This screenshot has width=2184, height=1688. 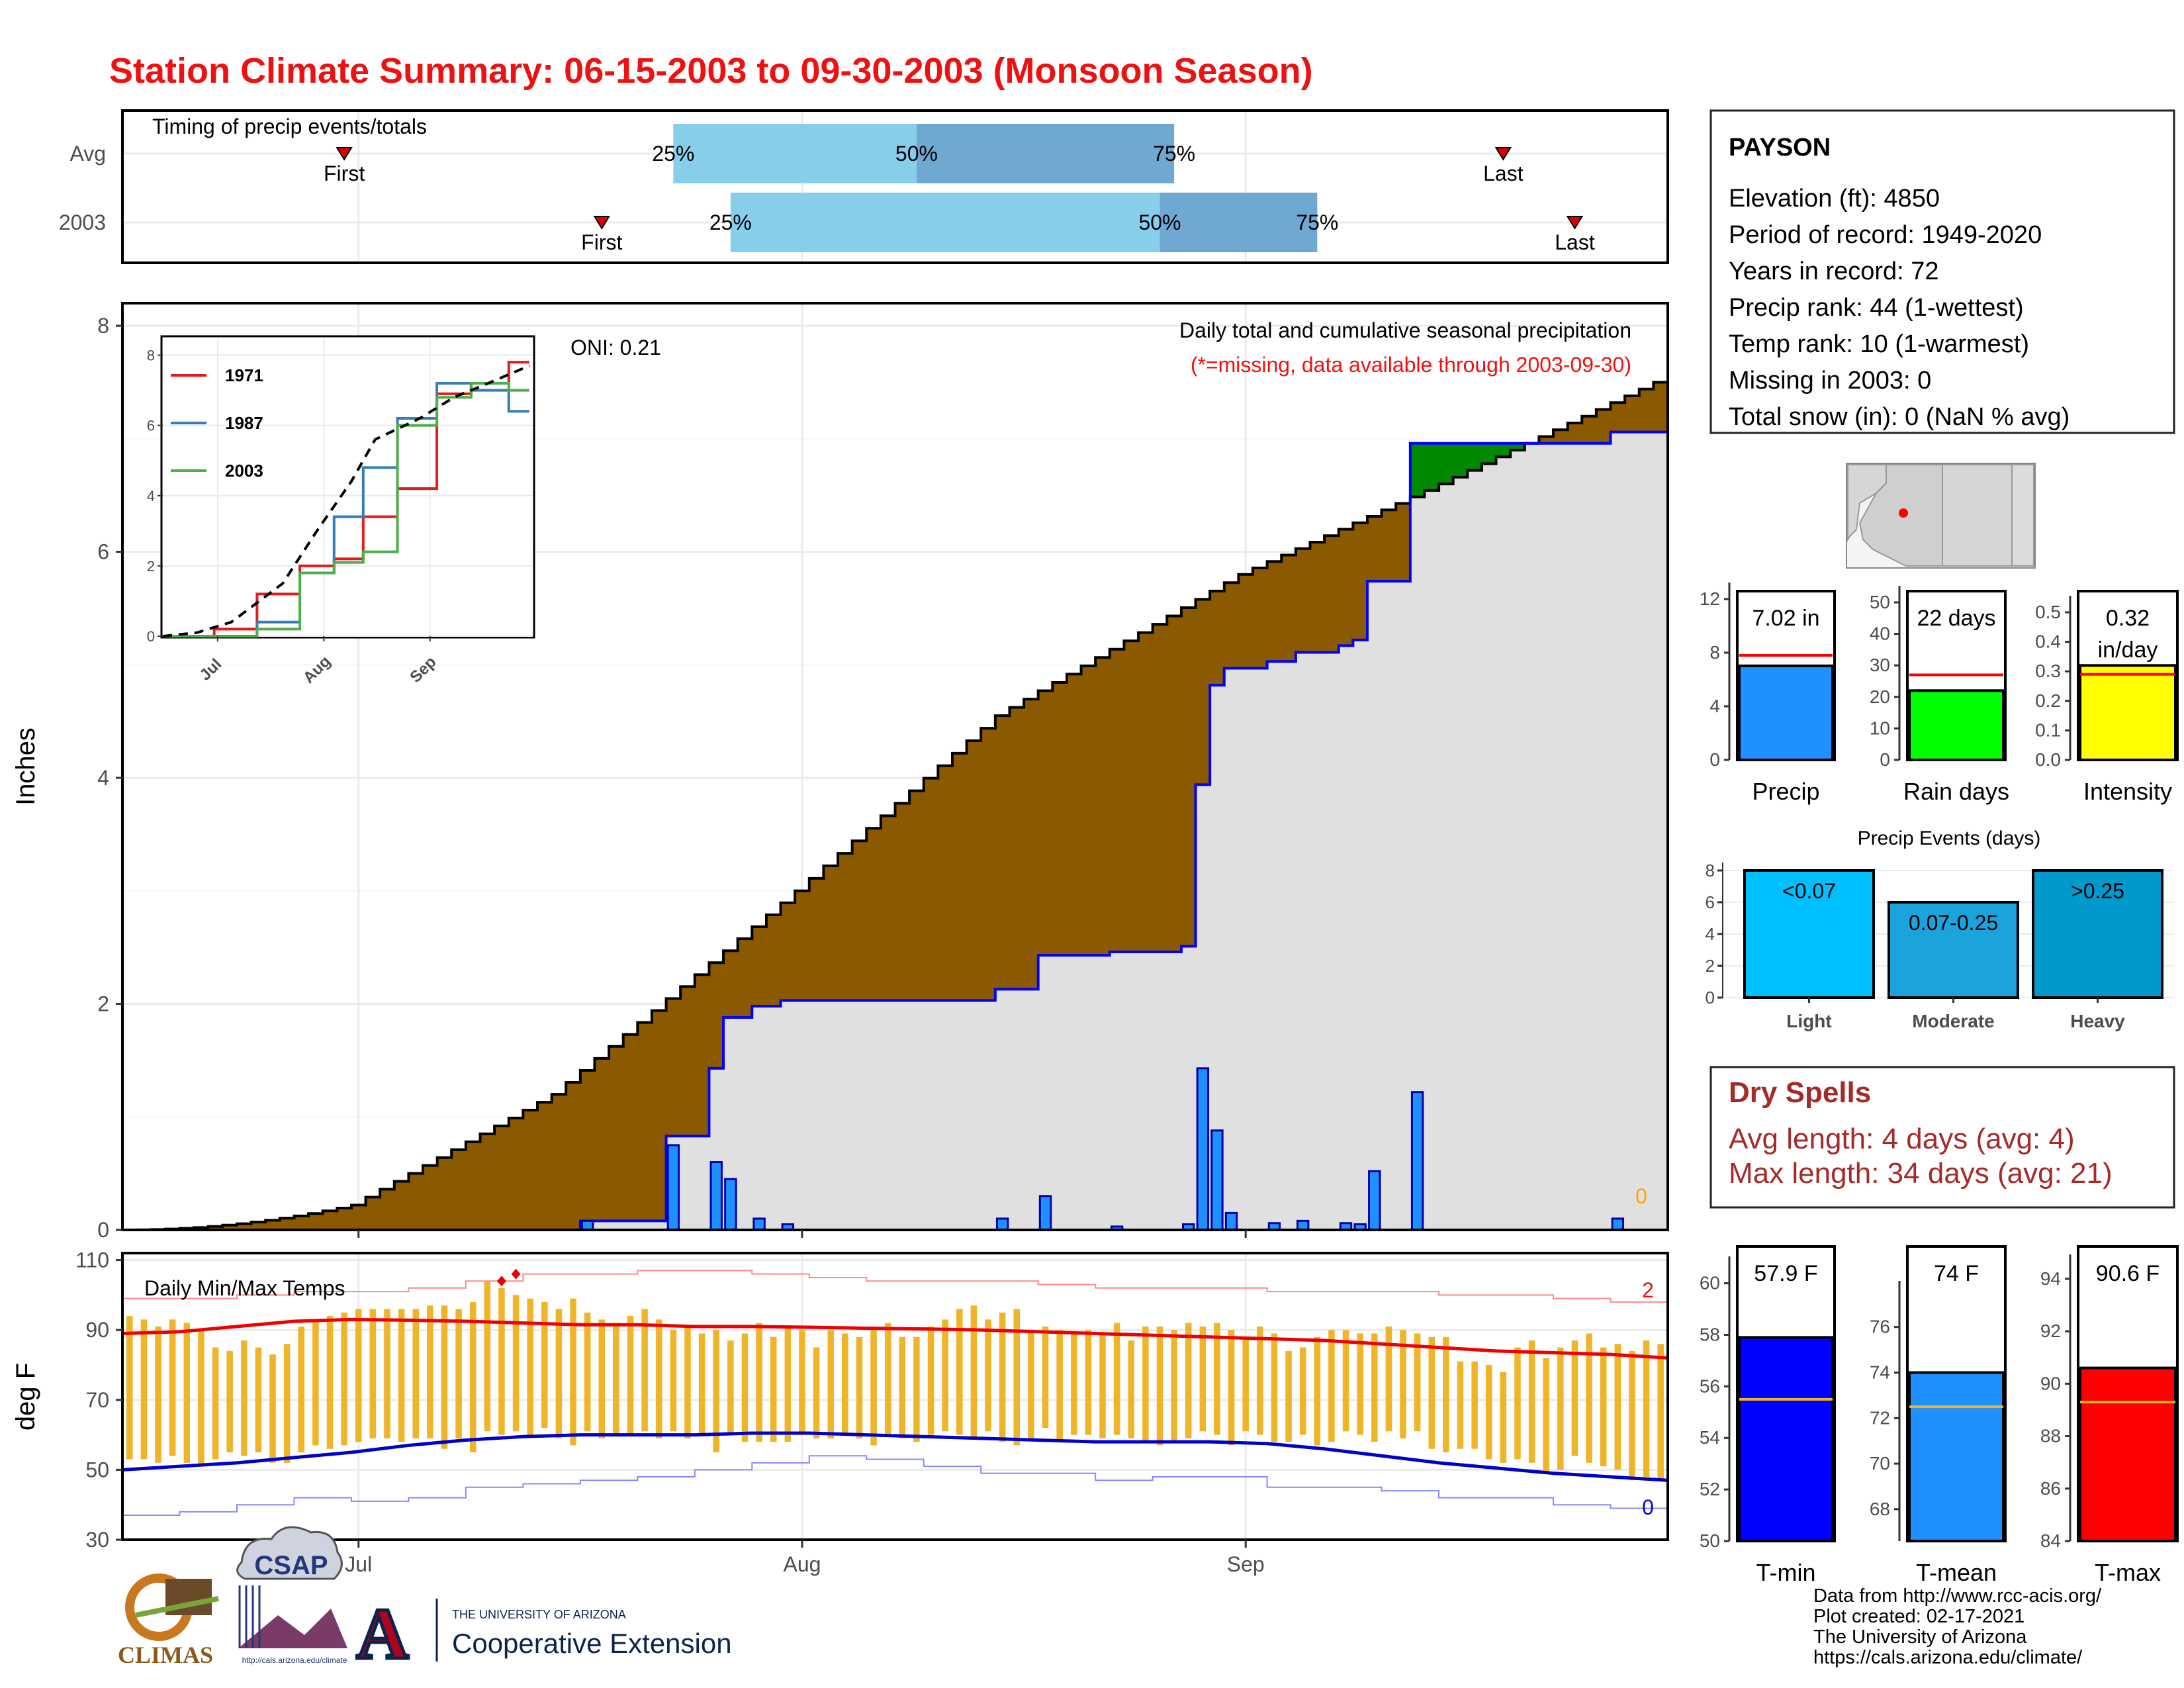 What do you see at coordinates (1575, 223) in the screenshot?
I see `timing-y2003-last-marker-icon` at bounding box center [1575, 223].